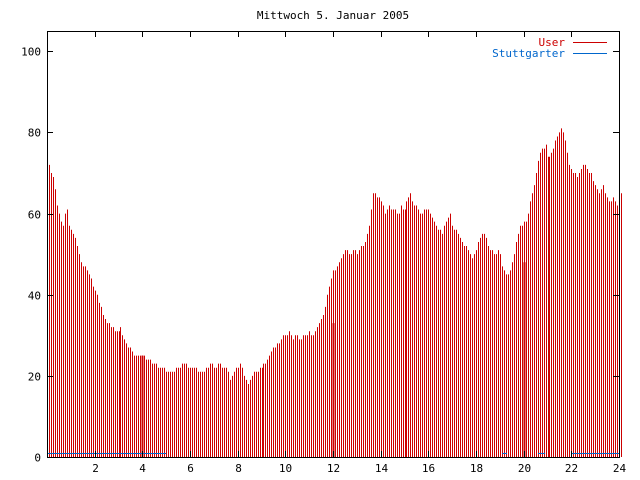  I want to click on x-tick-label: 4, so click(142, 468).